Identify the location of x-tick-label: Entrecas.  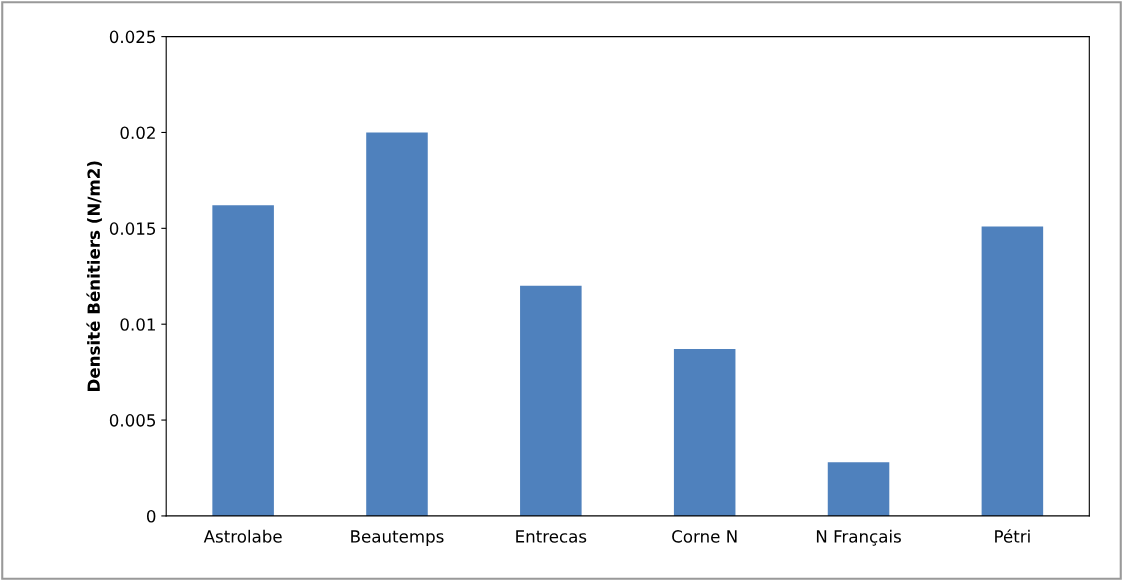
(551, 536).